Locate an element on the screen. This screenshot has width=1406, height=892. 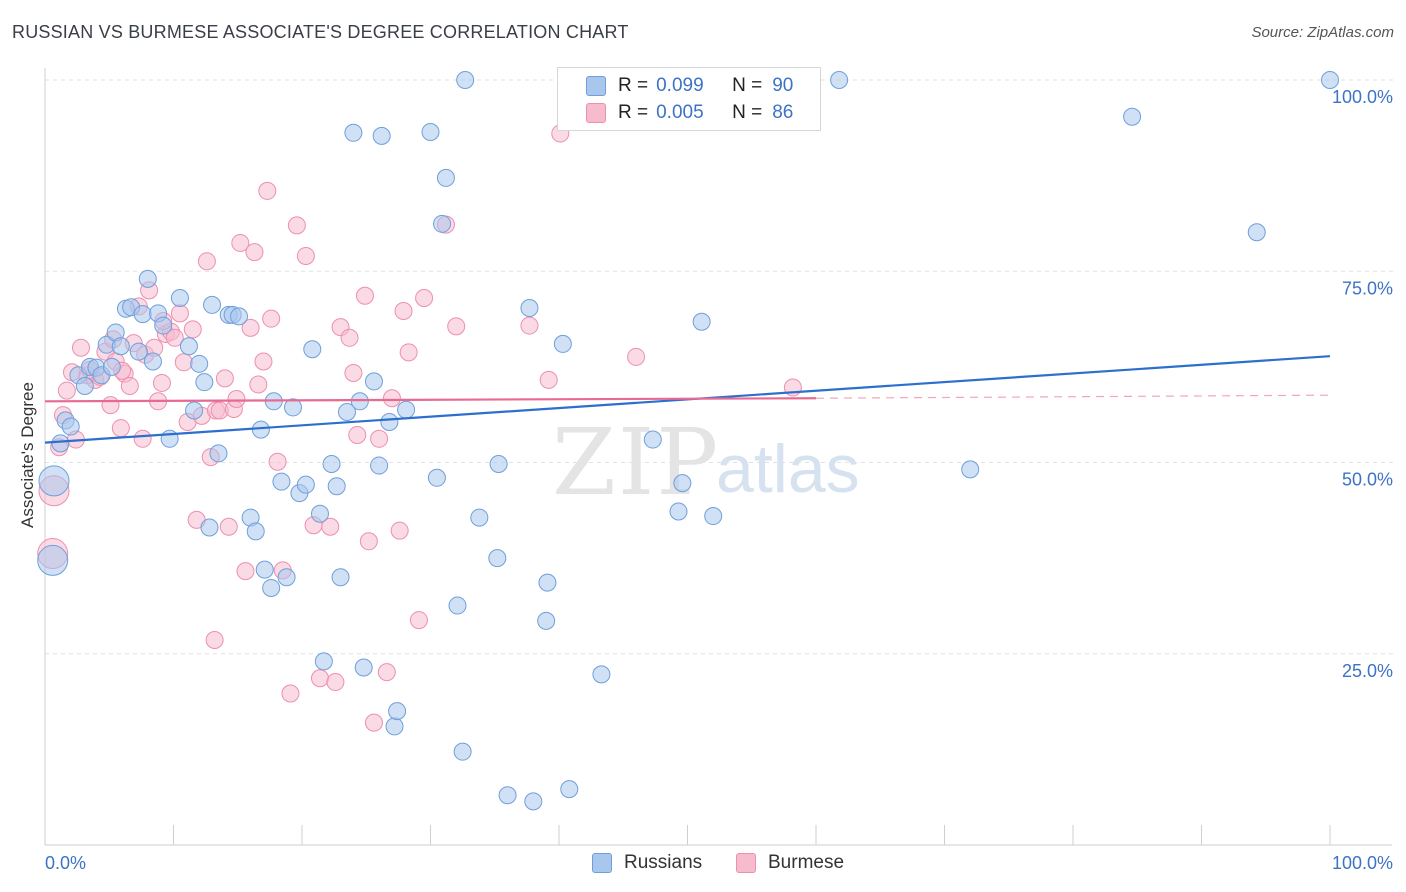
burmese-r-value: 0.005 is located at coordinates (680, 112).